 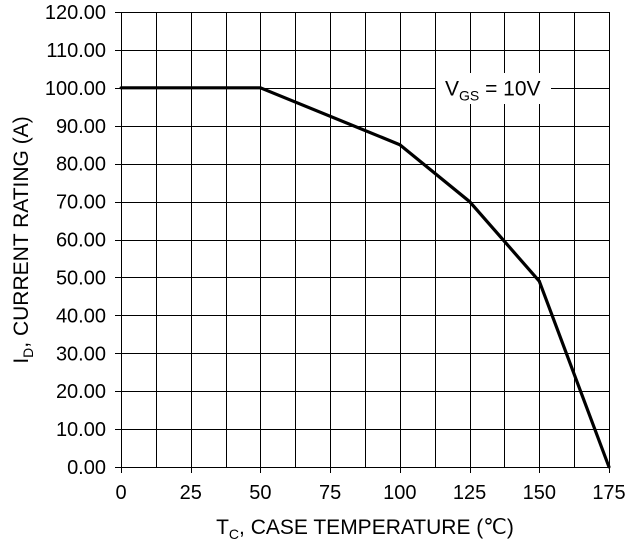 I want to click on x-tick-label: 100, so click(x=399, y=493).